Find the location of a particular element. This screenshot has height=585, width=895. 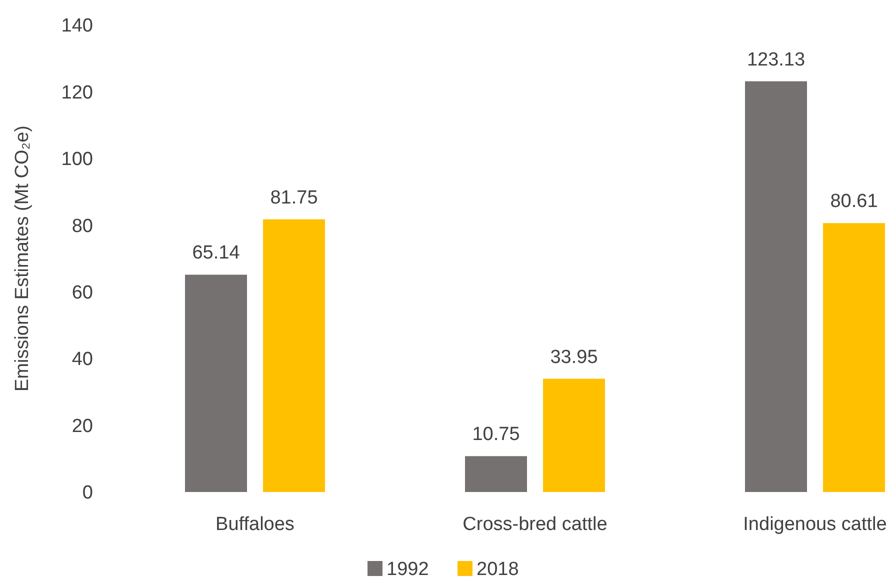

x-tick-label: Cross-bred cattle is located at coordinates (535, 524).